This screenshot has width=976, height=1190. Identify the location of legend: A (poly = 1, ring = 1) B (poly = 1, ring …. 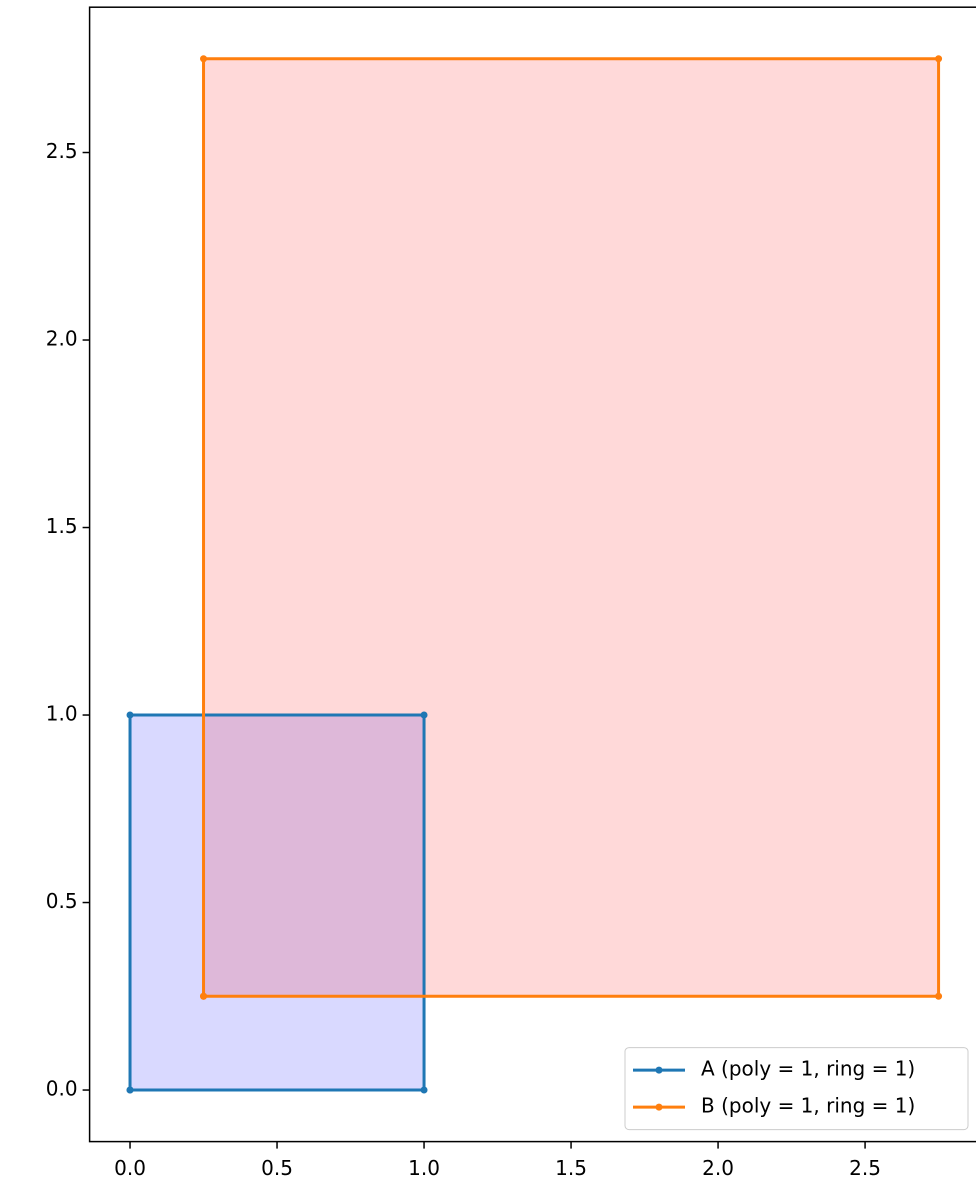
(796, 1089).